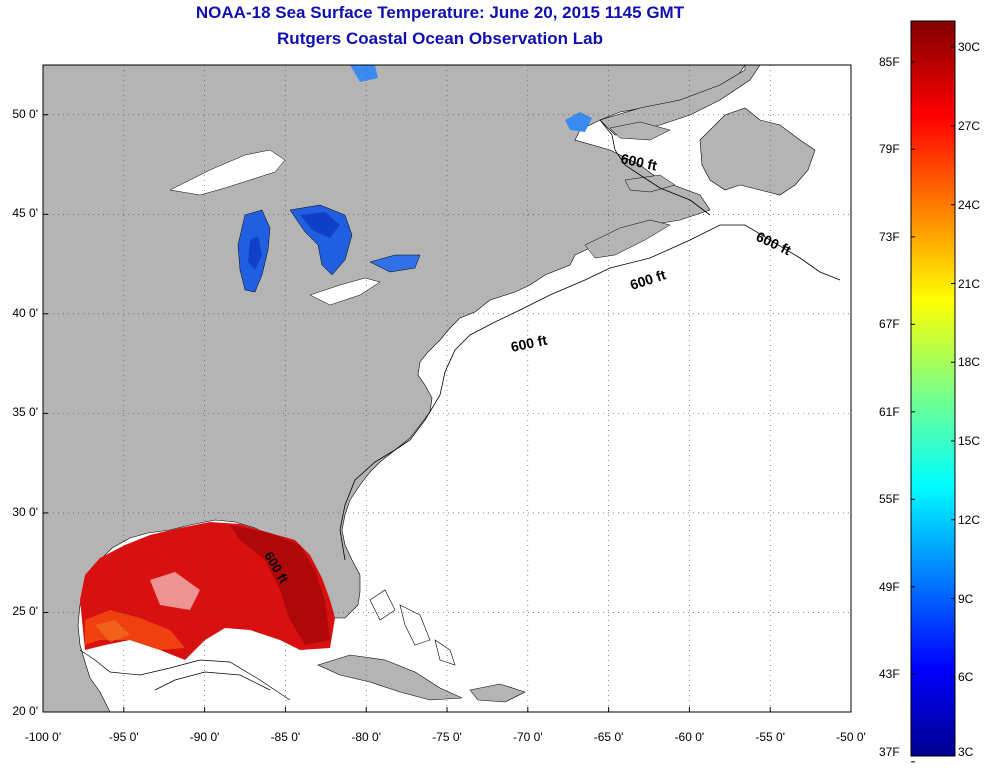 The height and width of the screenshot is (770, 984). What do you see at coordinates (966, 677) in the screenshot?
I see `colorbar-label-c: 6C` at bounding box center [966, 677].